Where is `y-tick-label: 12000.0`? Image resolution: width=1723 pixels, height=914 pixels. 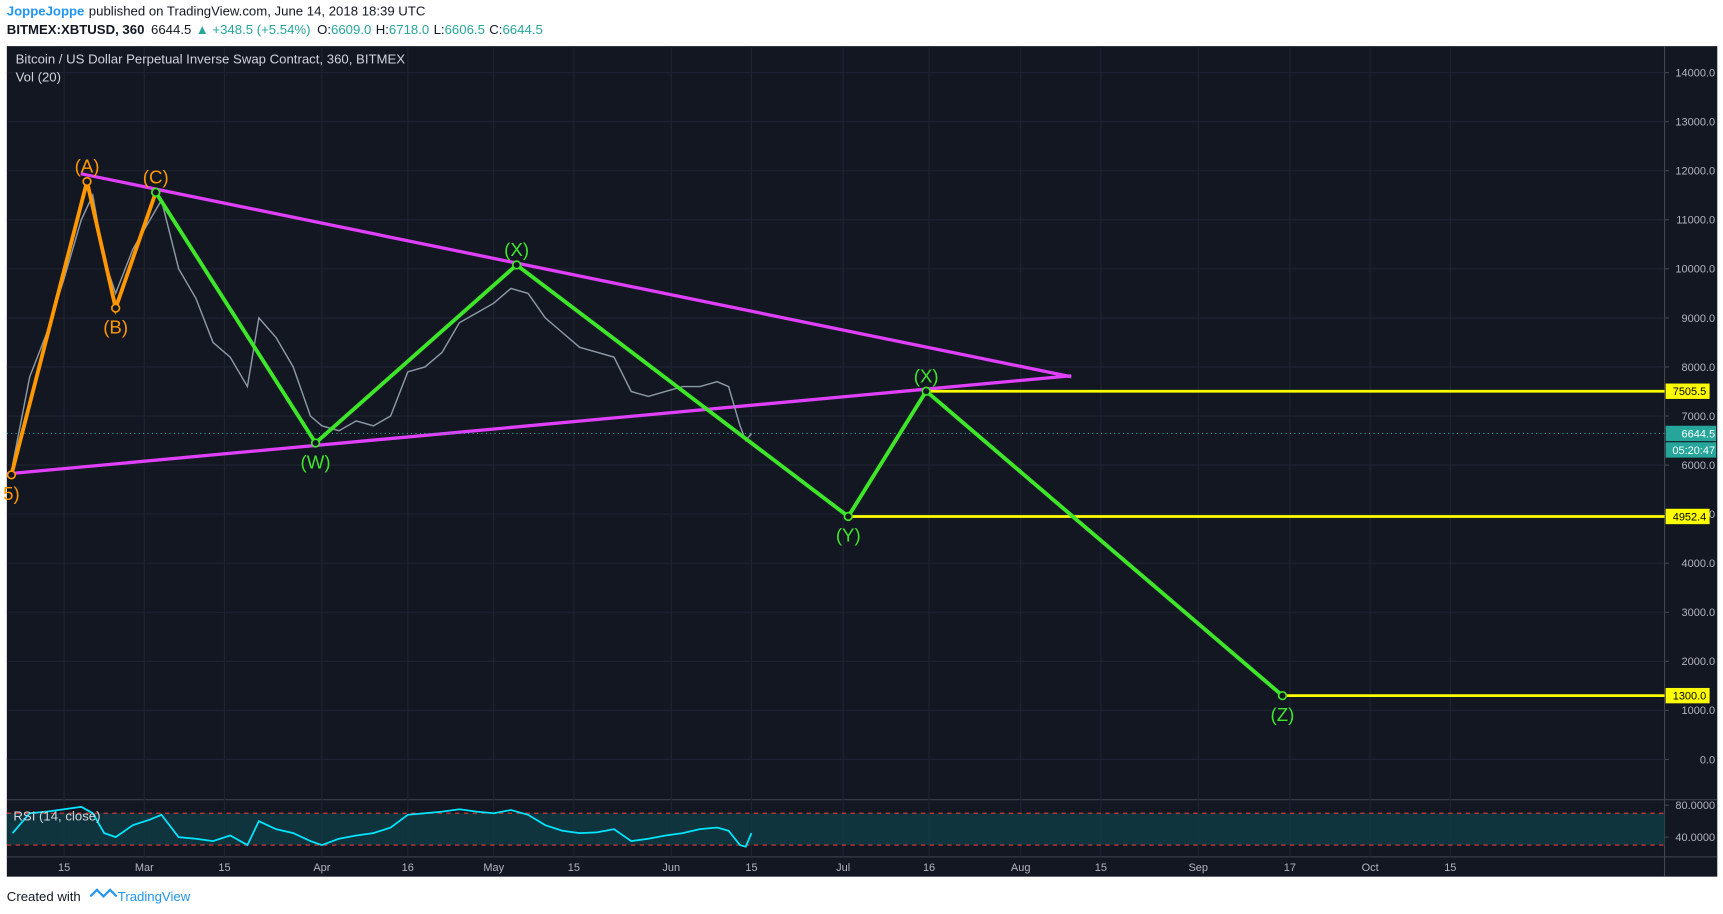
y-tick-label: 12000.0 is located at coordinates (1695, 172).